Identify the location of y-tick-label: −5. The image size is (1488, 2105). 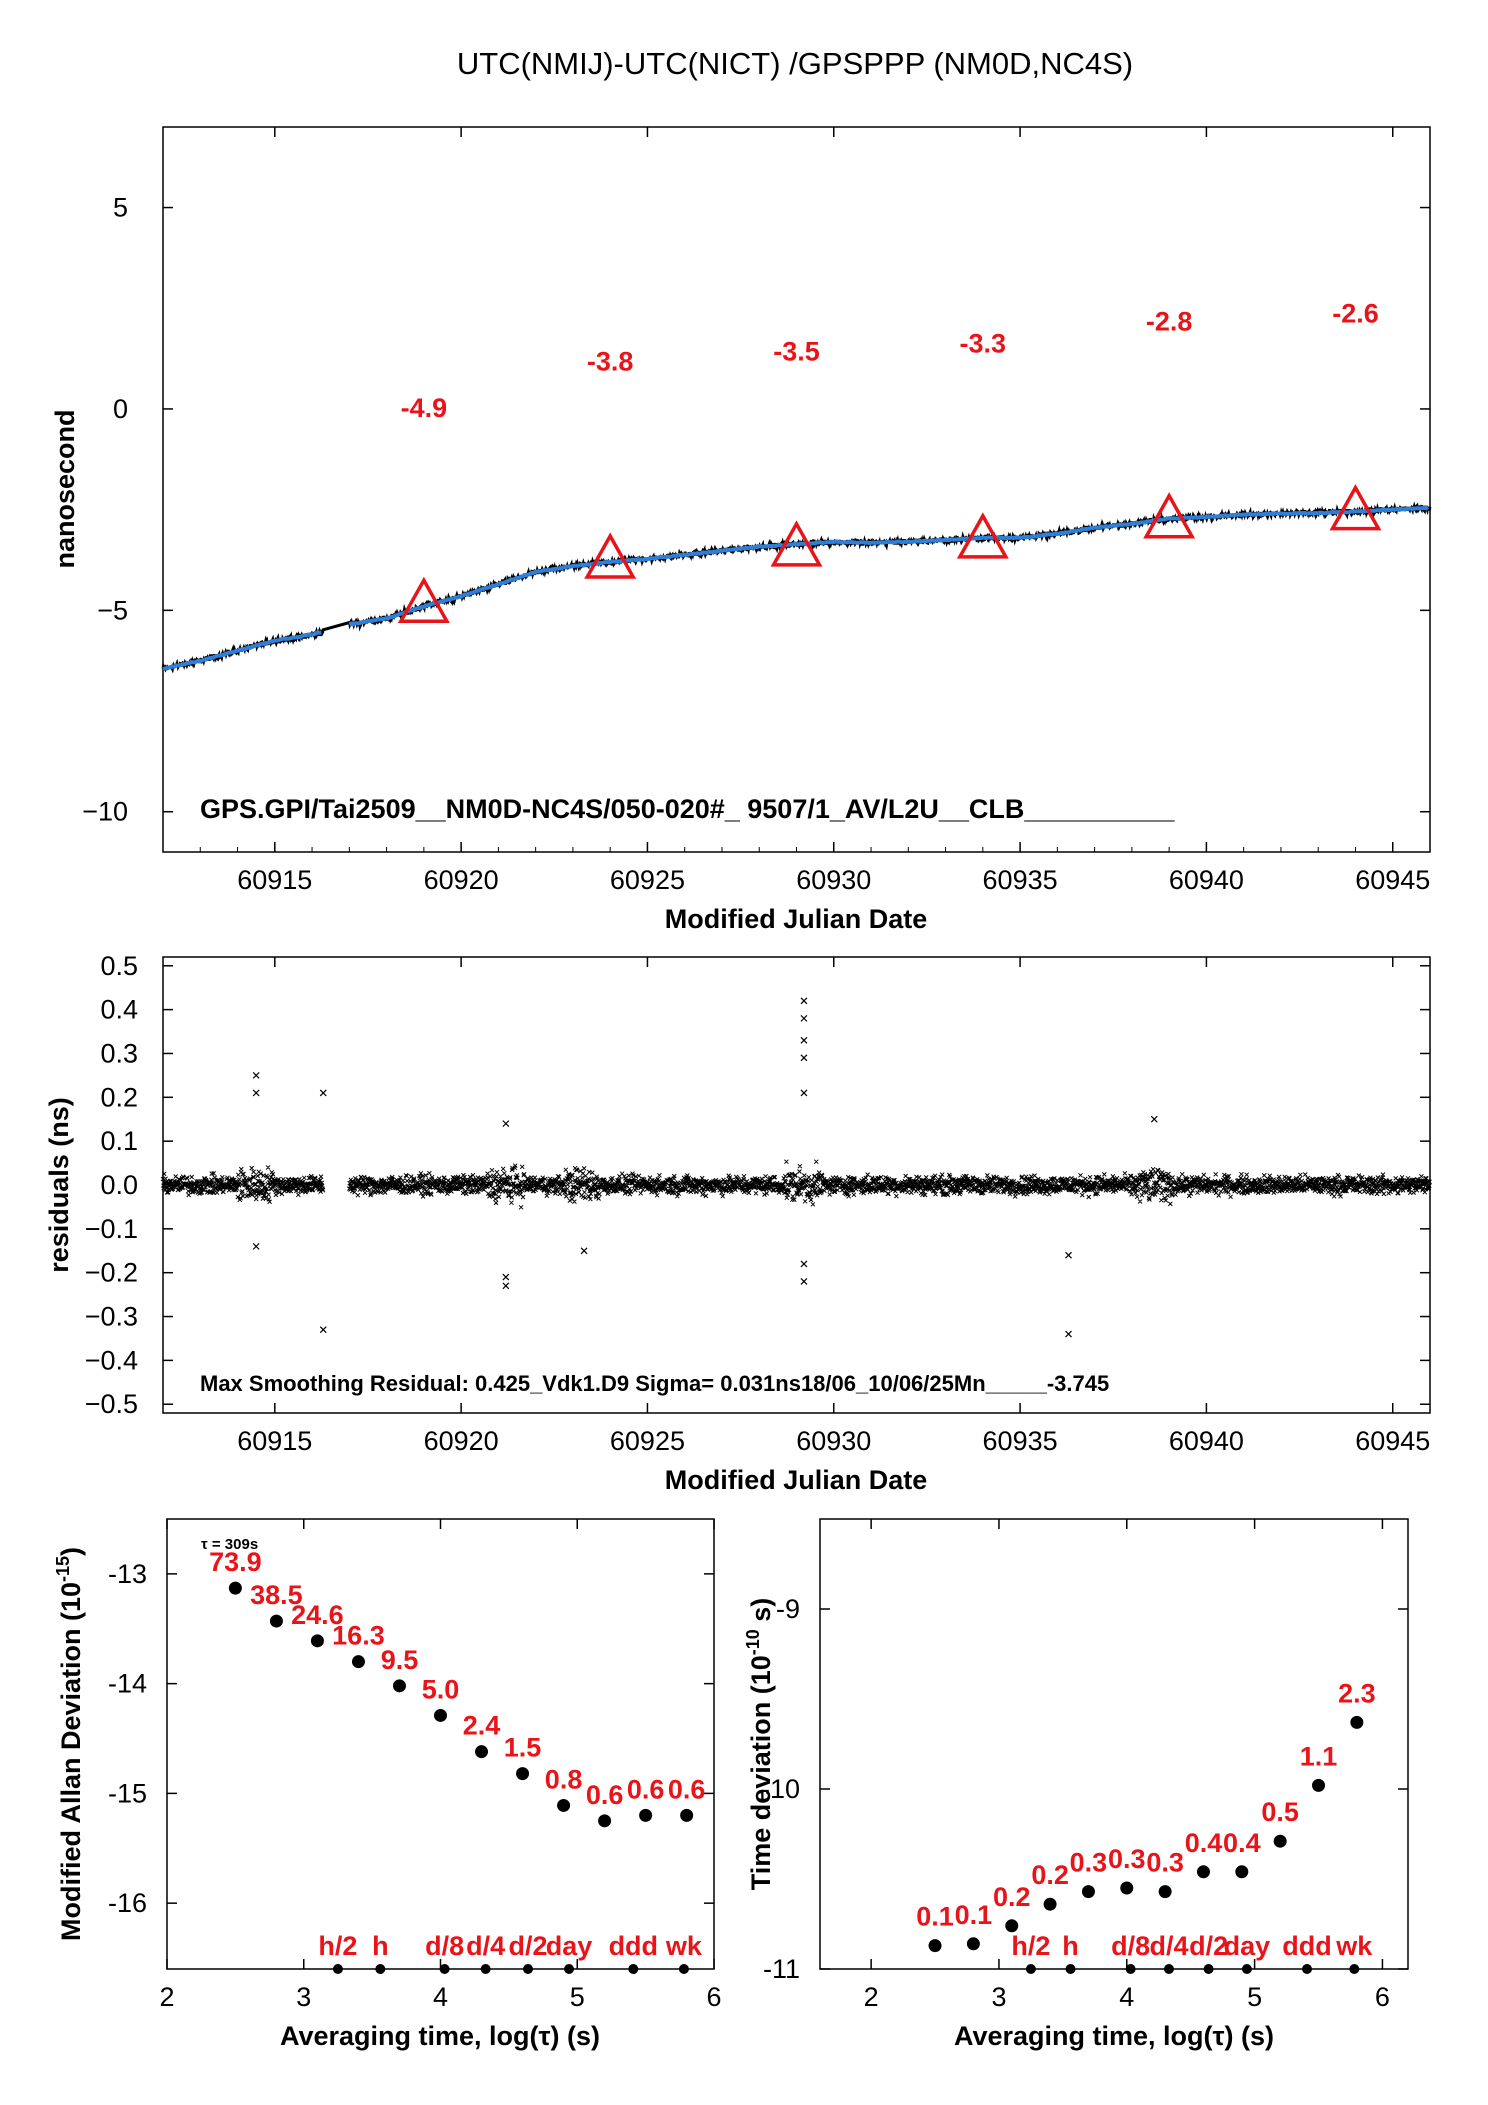
(112, 610).